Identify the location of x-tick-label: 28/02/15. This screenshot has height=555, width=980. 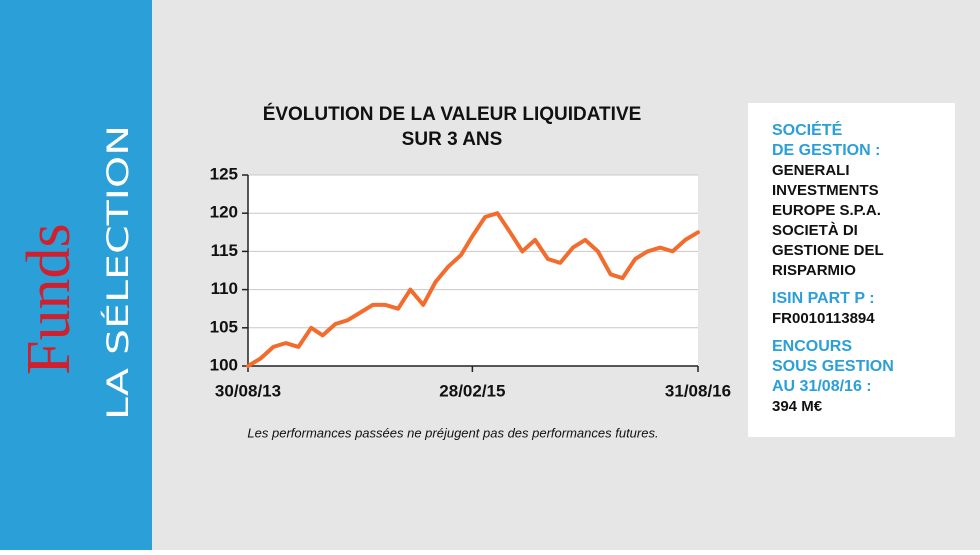
(472, 390).